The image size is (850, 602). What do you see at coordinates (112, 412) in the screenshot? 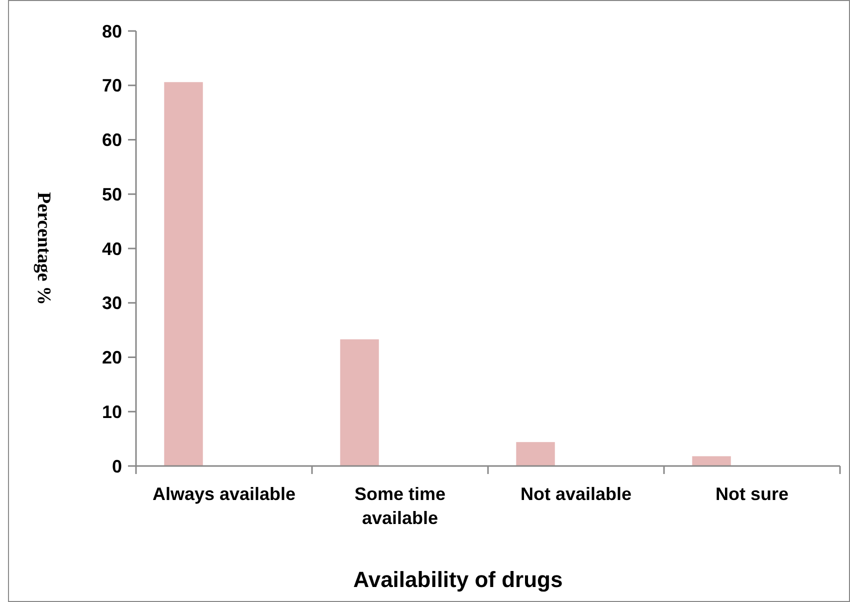
I see `y-tick-label: 10` at bounding box center [112, 412].